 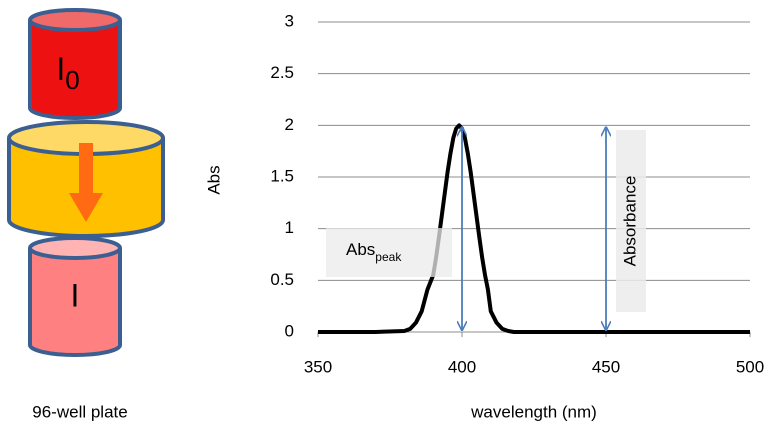 I want to click on y-tick-label: 3, so click(x=289, y=20).